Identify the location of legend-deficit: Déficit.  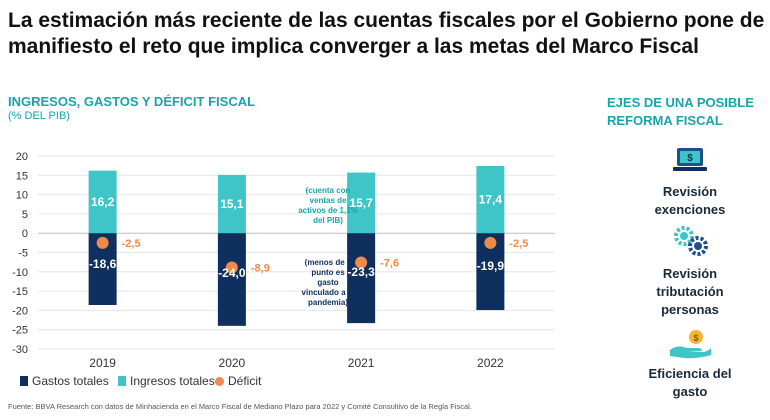
(238, 381).